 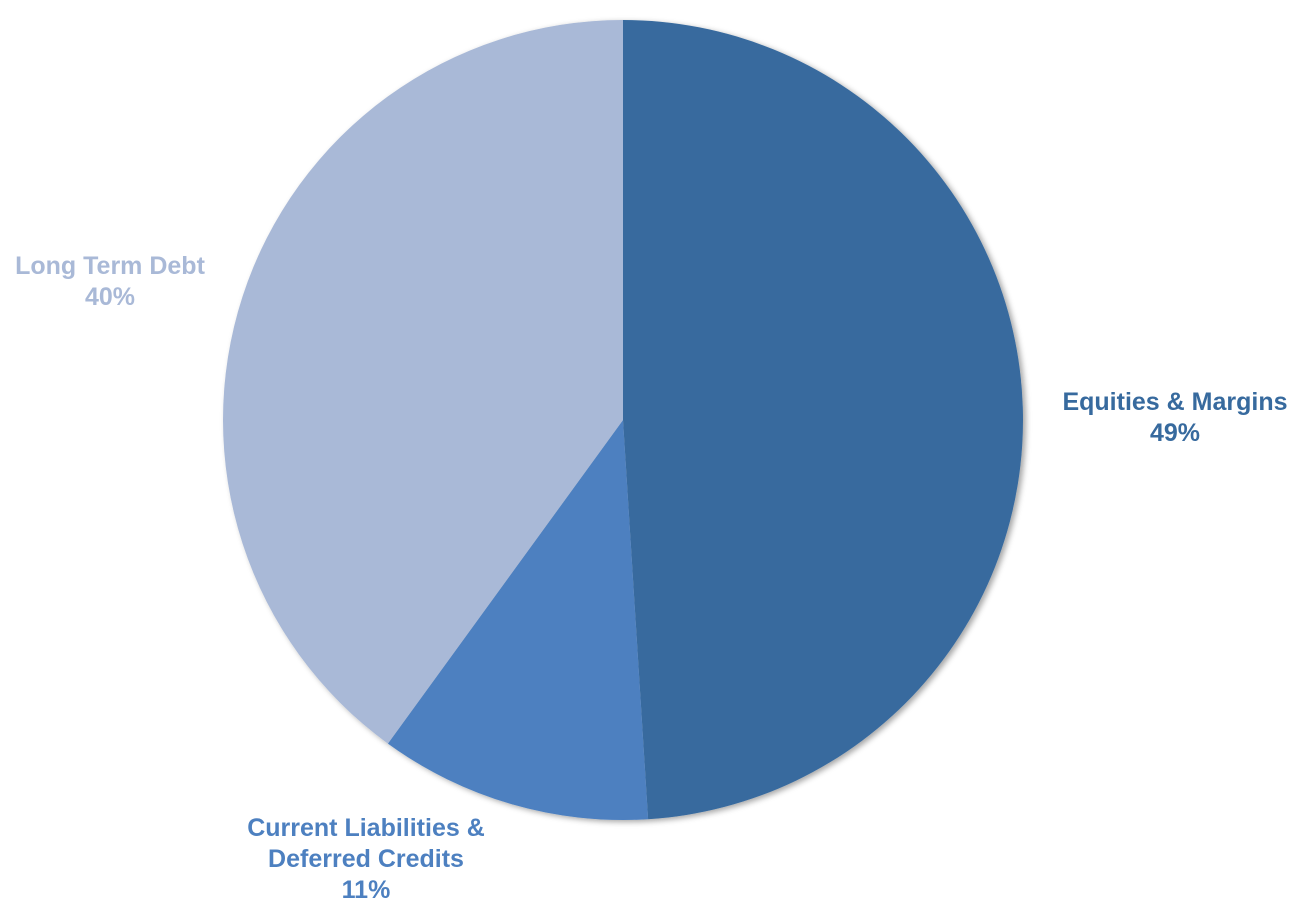 What do you see at coordinates (1174, 402) in the screenshot?
I see `slice-label-line: Equities & Margins` at bounding box center [1174, 402].